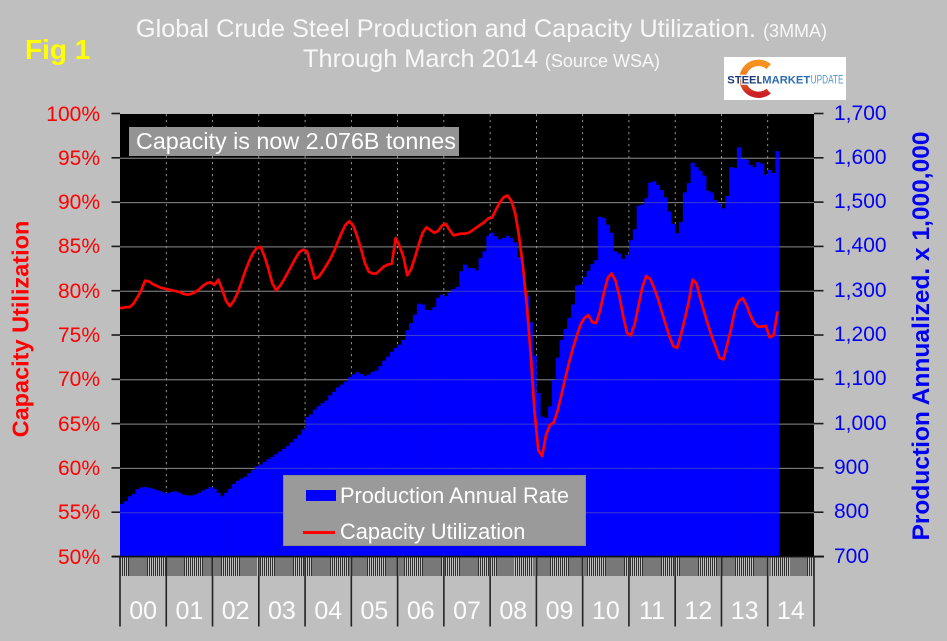 The image size is (947, 641). What do you see at coordinates (827, 80) in the screenshot?
I see `svg-text: UPDATE` at bounding box center [827, 80].